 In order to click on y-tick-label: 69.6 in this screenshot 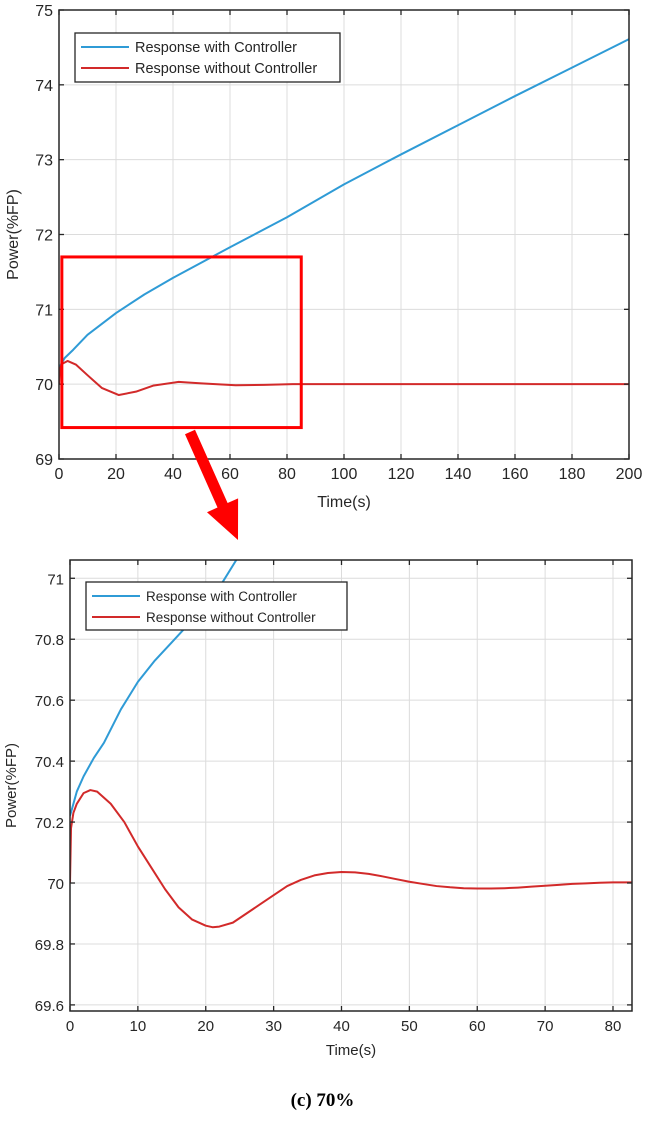, I will do `click(49, 1006)`.